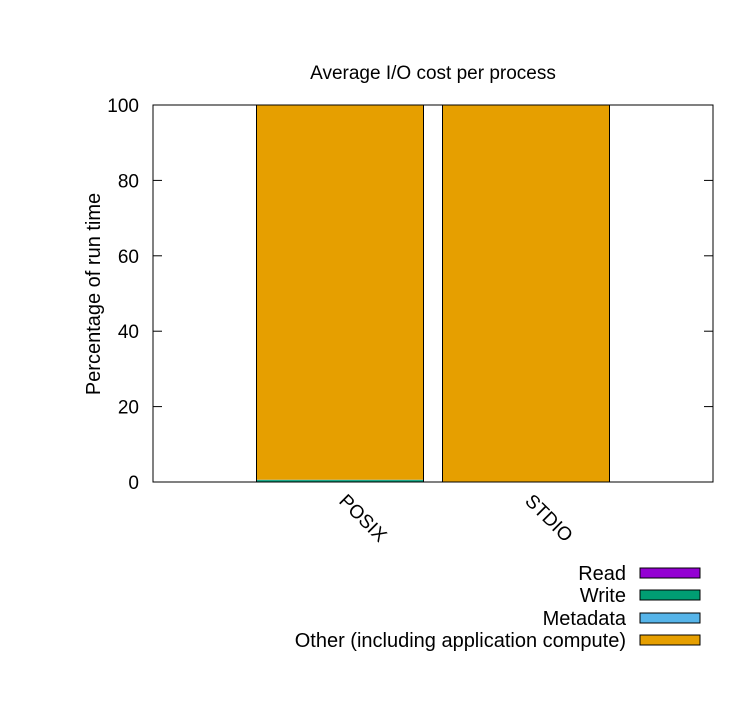 The image size is (756, 718). What do you see at coordinates (670, 640) in the screenshot?
I see `legend-swatch-other` at bounding box center [670, 640].